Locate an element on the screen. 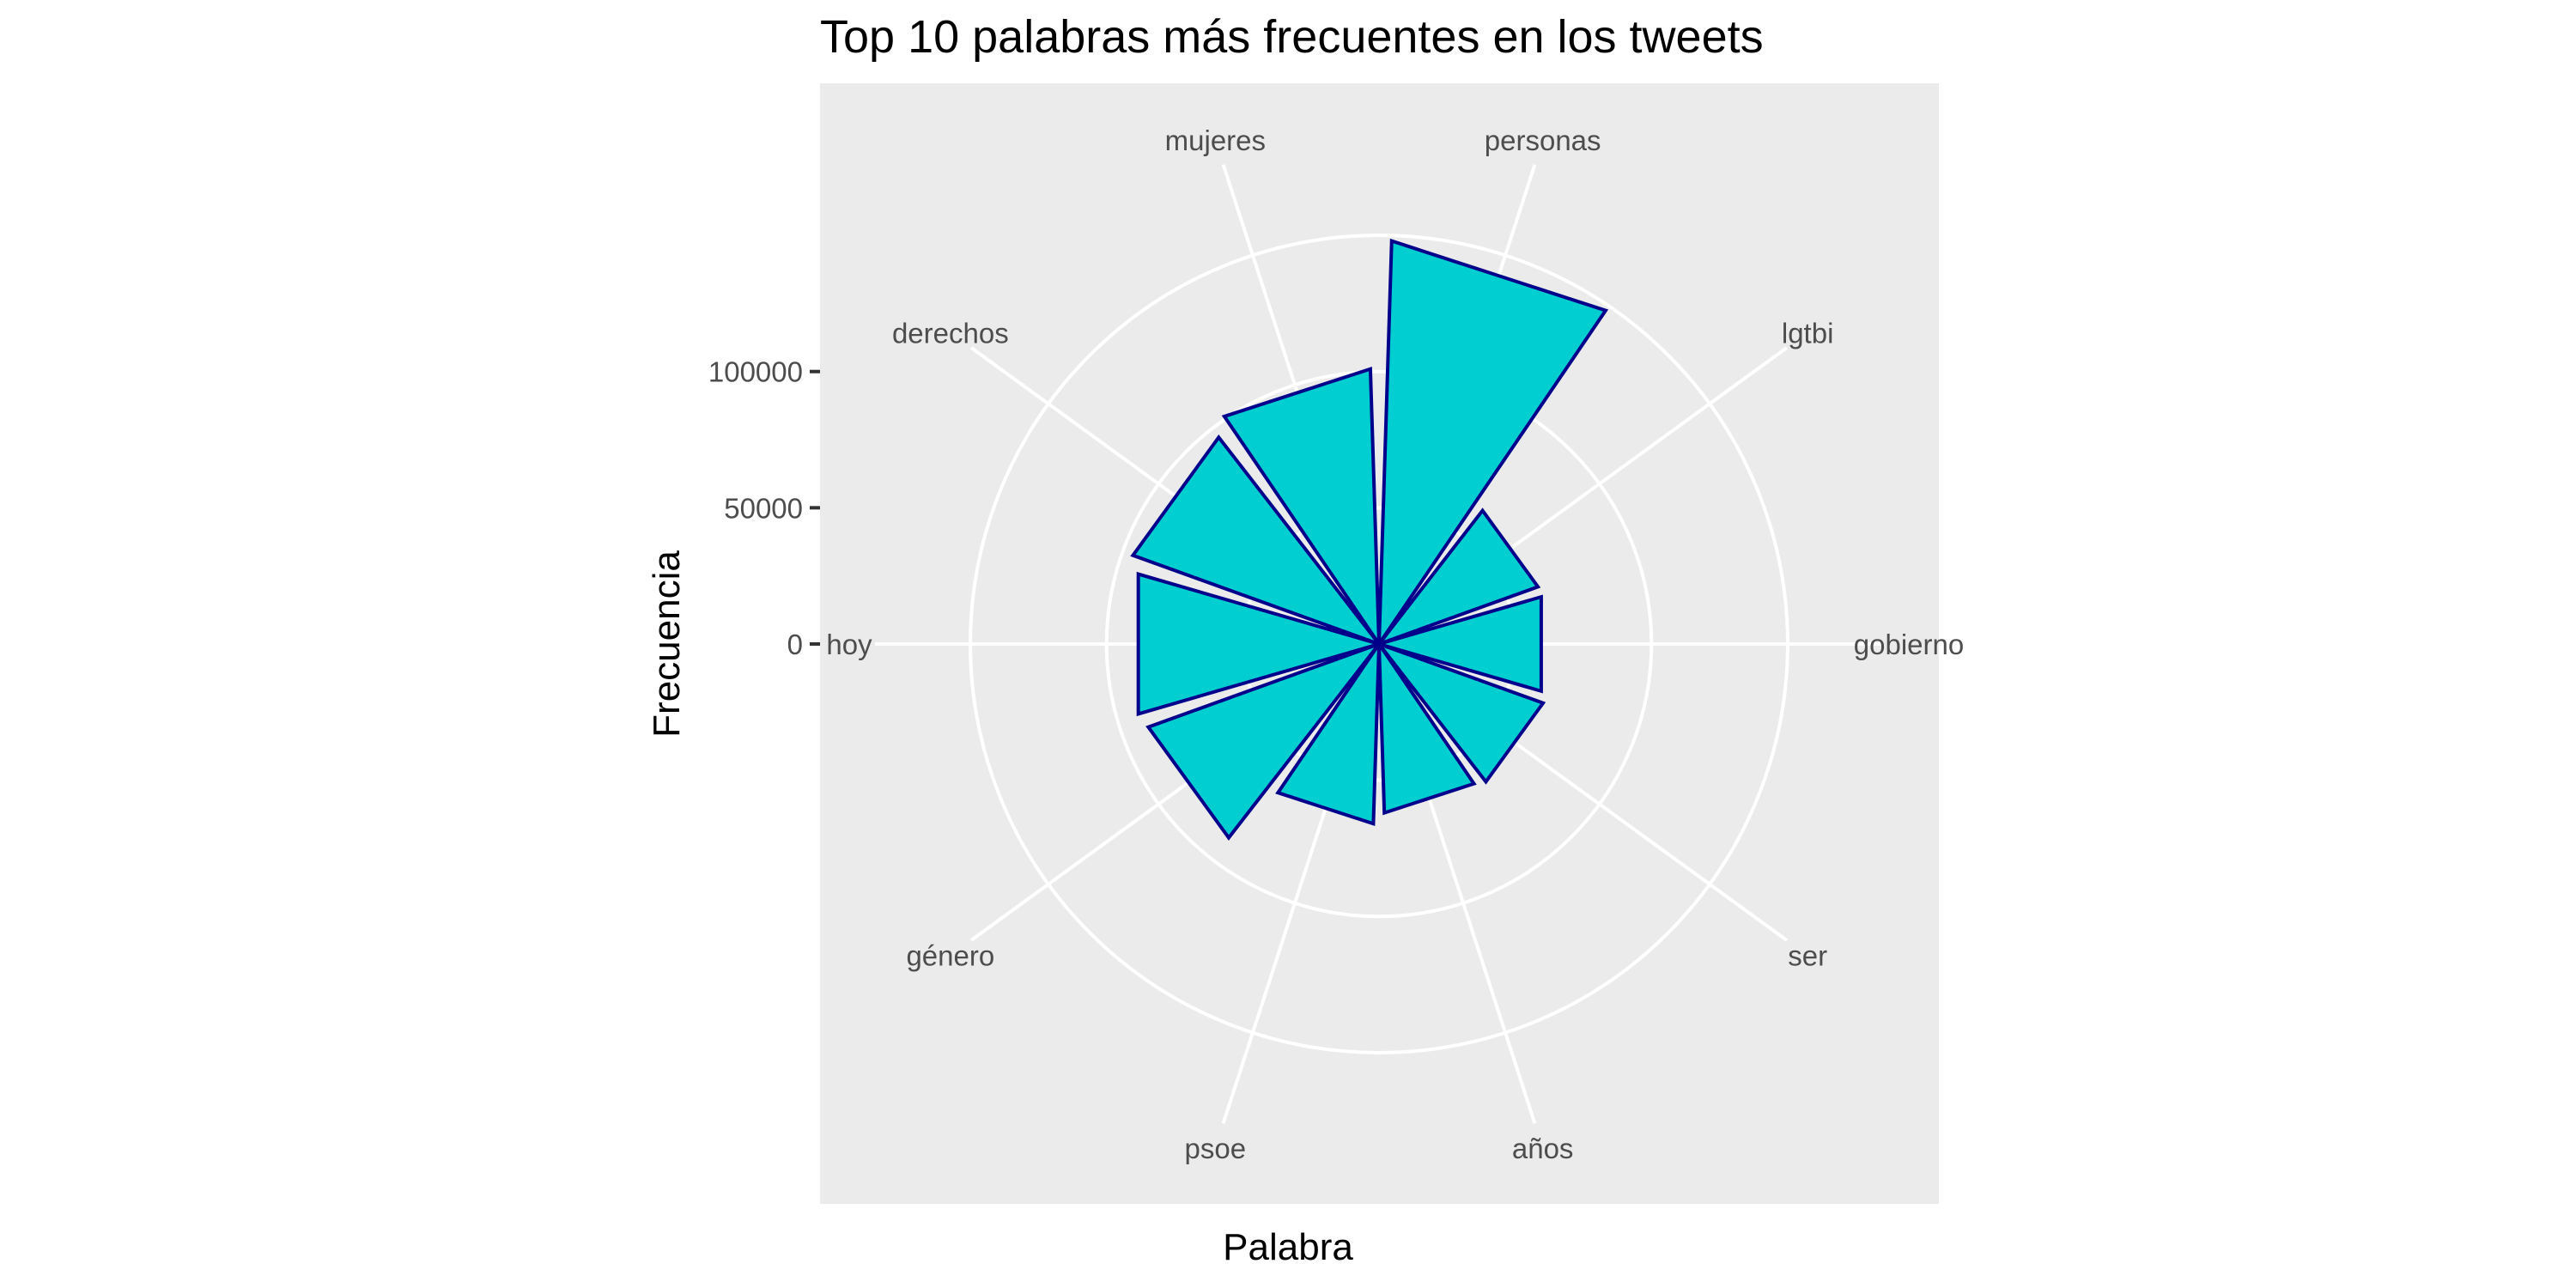 The height and width of the screenshot is (1288, 2576). category-label: años is located at coordinates (1543, 1148).